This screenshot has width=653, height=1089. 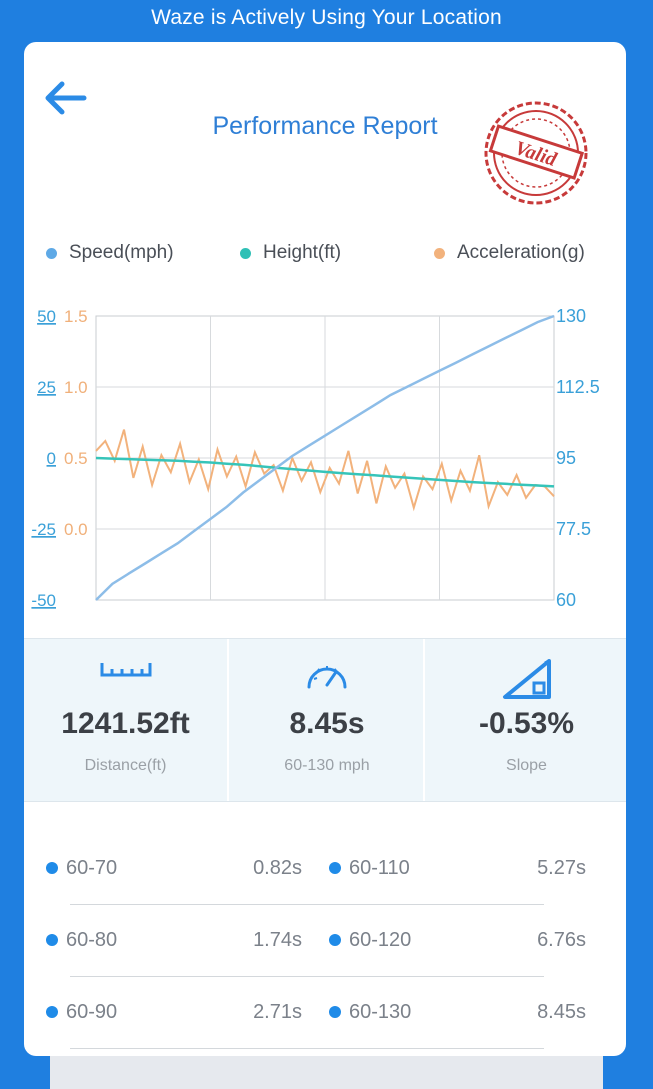 What do you see at coordinates (76, 529) in the screenshot?
I see `acceleration-axis-tick-label: 0.0` at bounding box center [76, 529].